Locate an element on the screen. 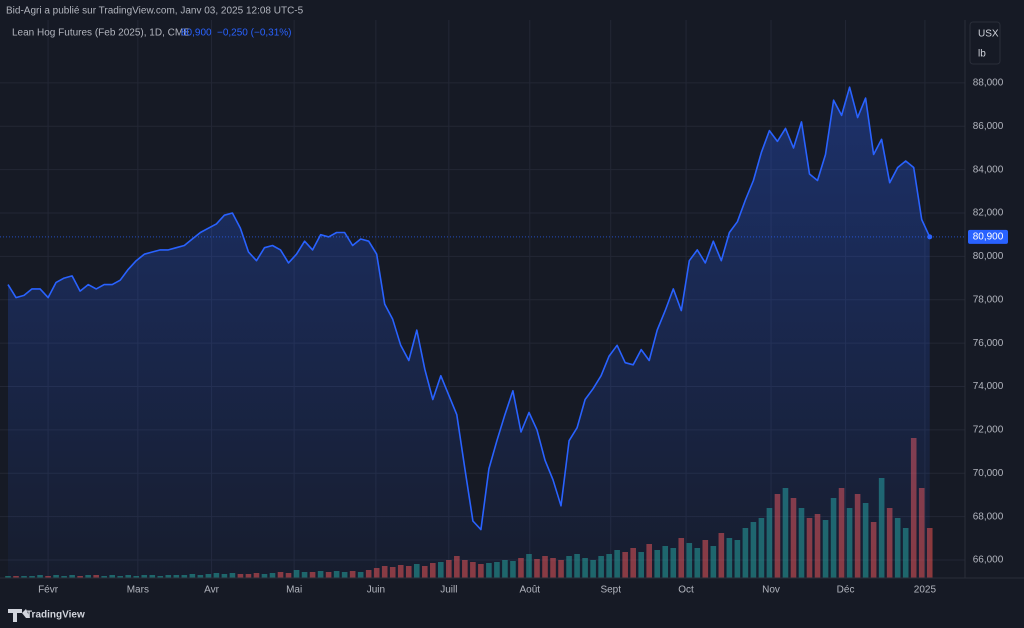 The width and height of the screenshot is (1024, 628). x-tick-label: Oct is located at coordinates (686, 590).